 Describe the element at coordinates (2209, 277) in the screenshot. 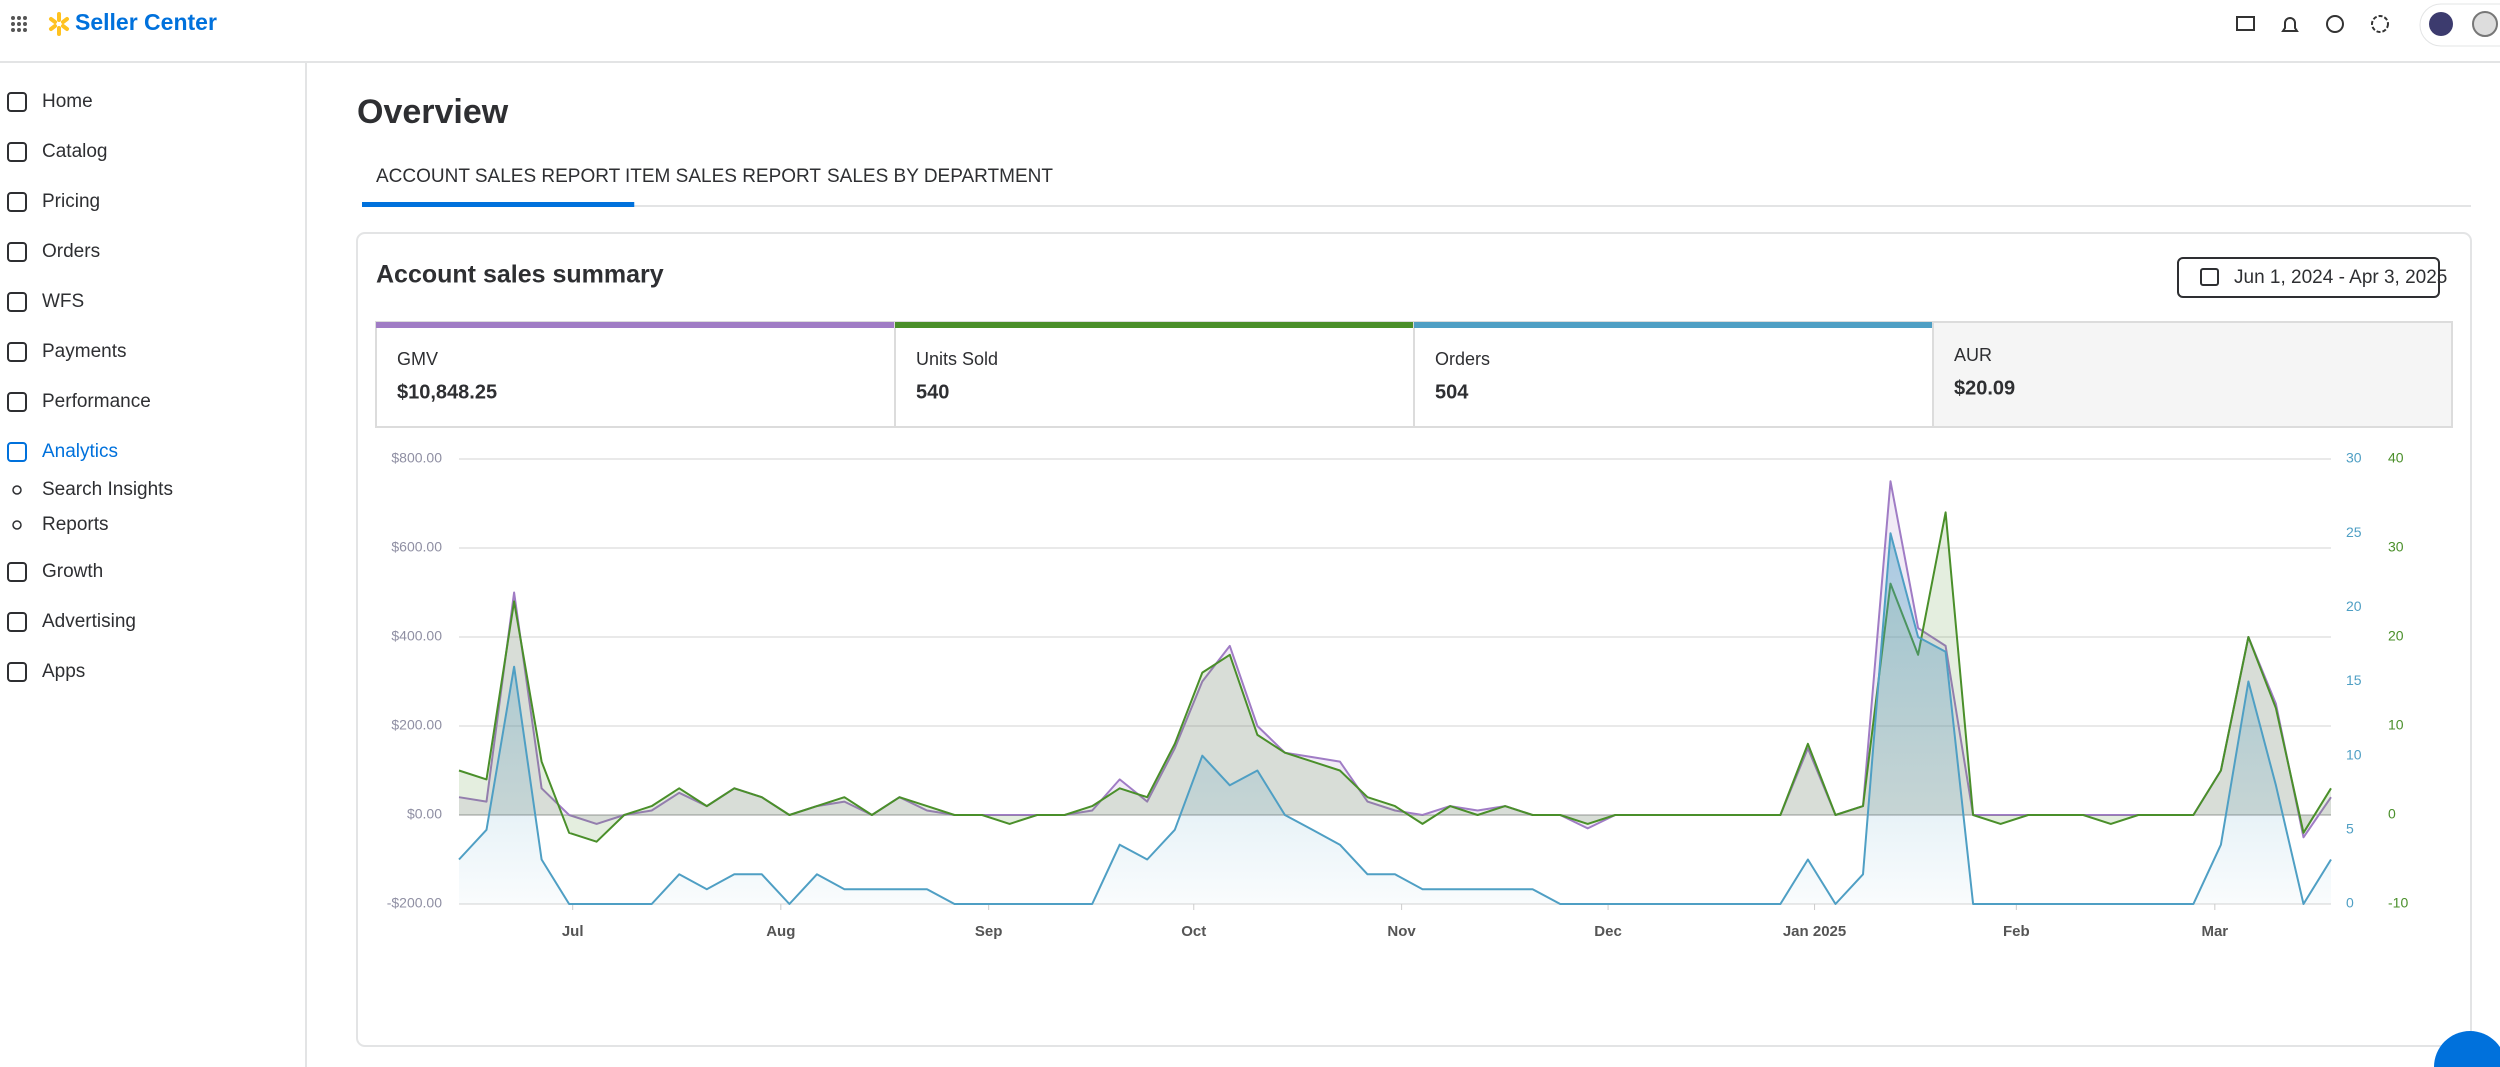

I see `calendar-icon` at that location.